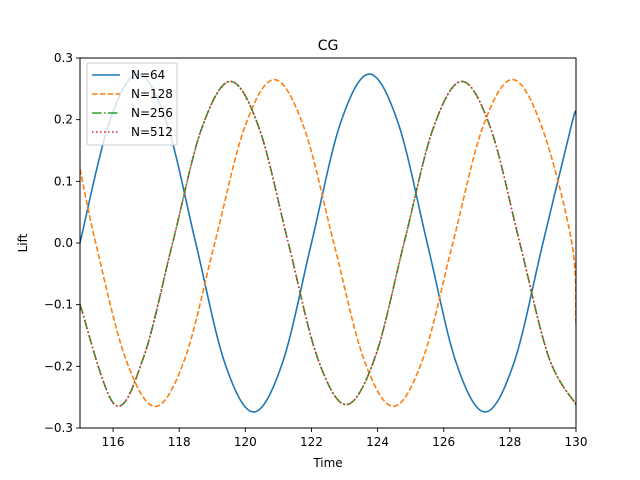  I want to click on y-tick-label: −0.1, so click(58, 305).